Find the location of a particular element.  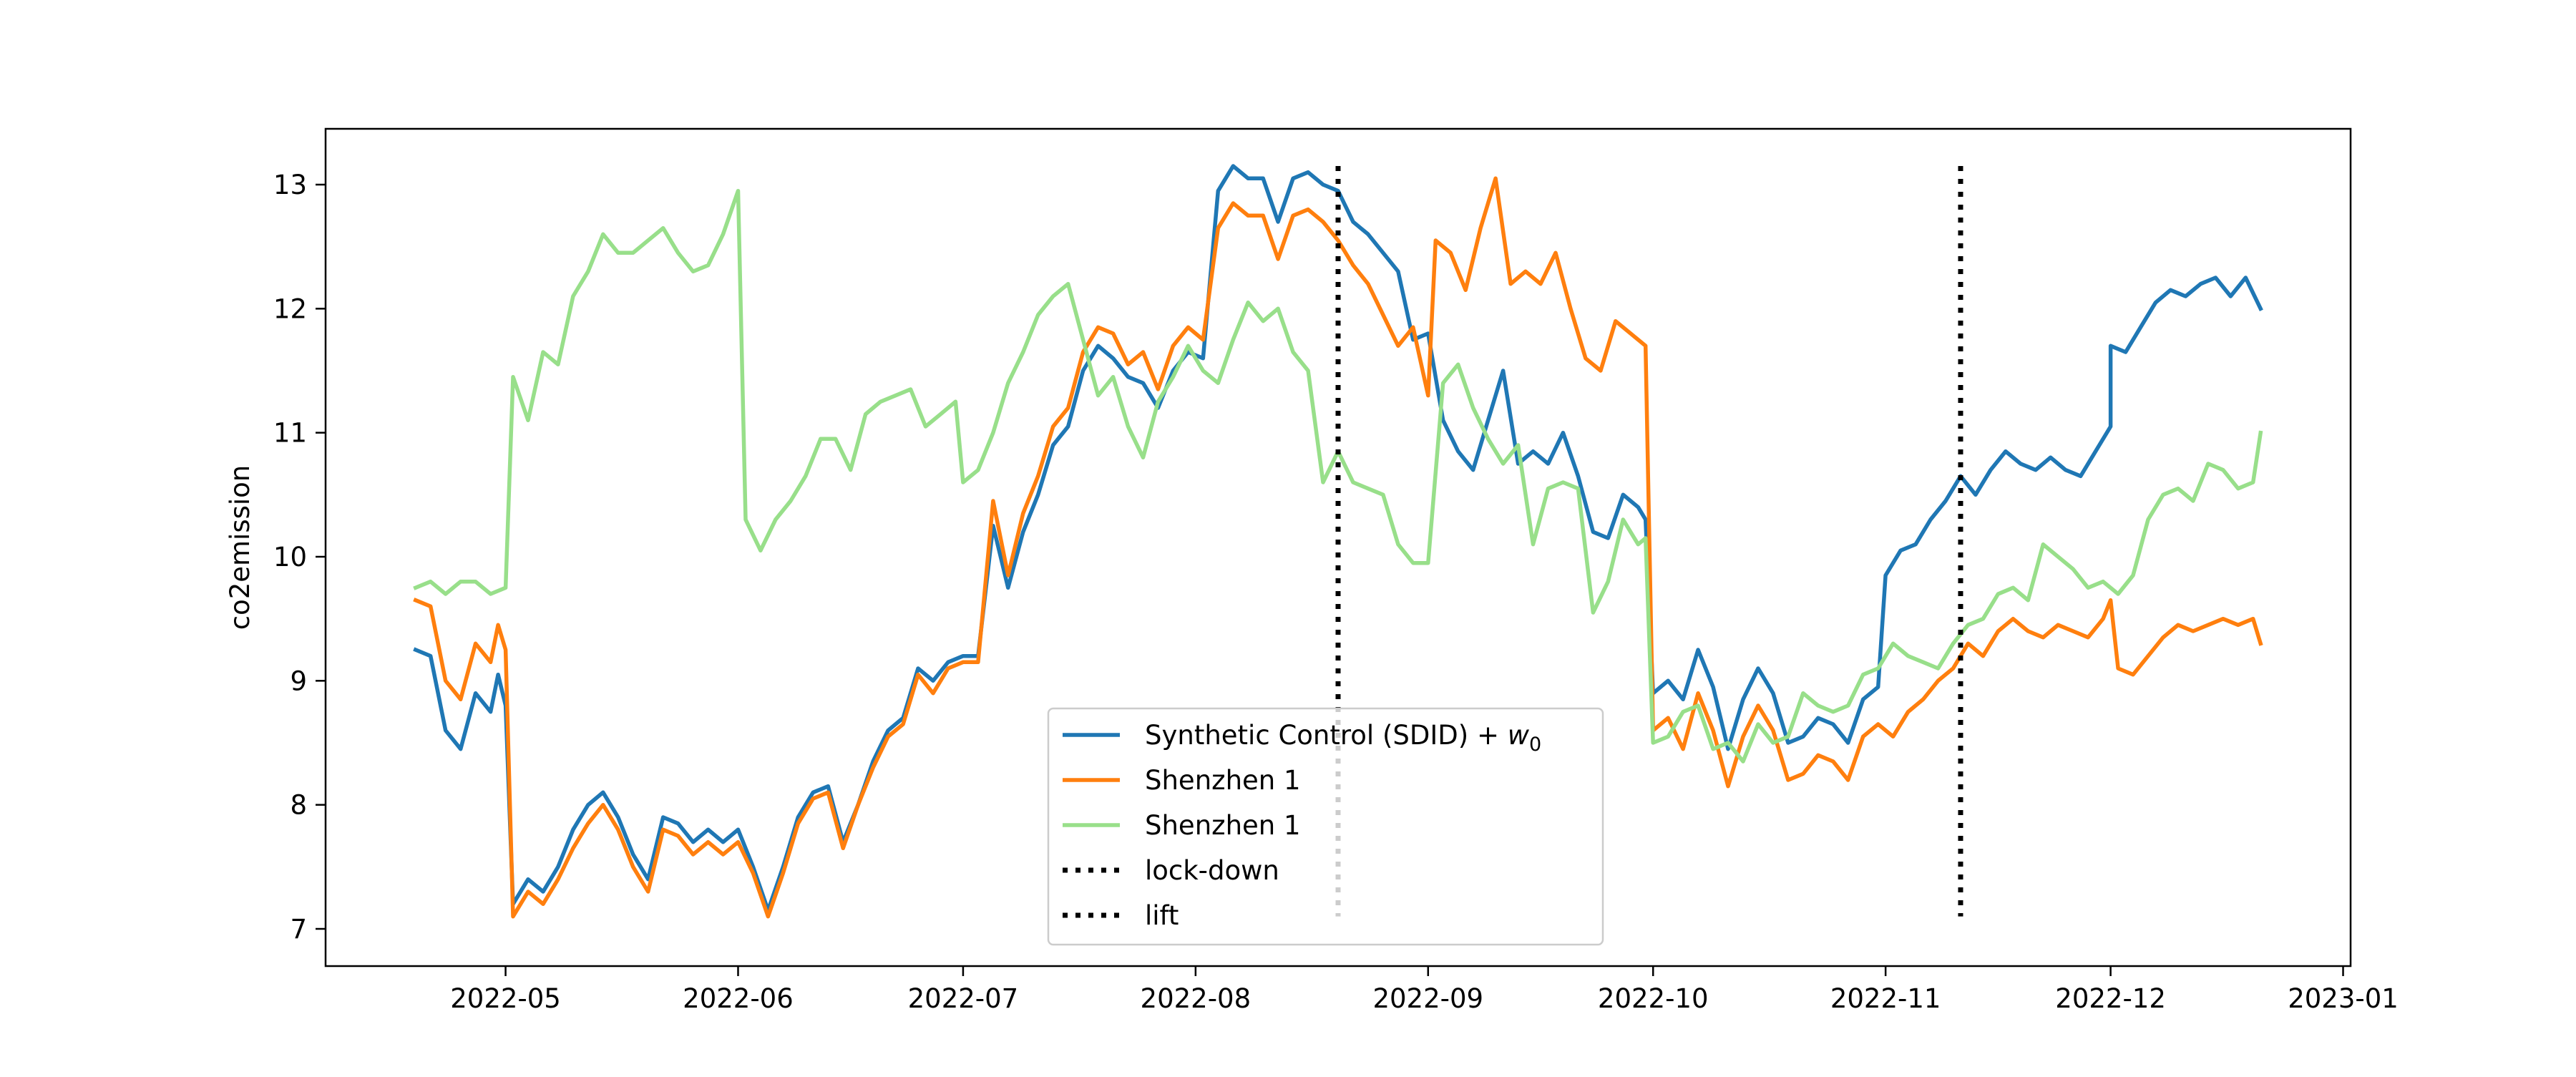

legend-label-text: lock-down is located at coordinates (1212, 871).